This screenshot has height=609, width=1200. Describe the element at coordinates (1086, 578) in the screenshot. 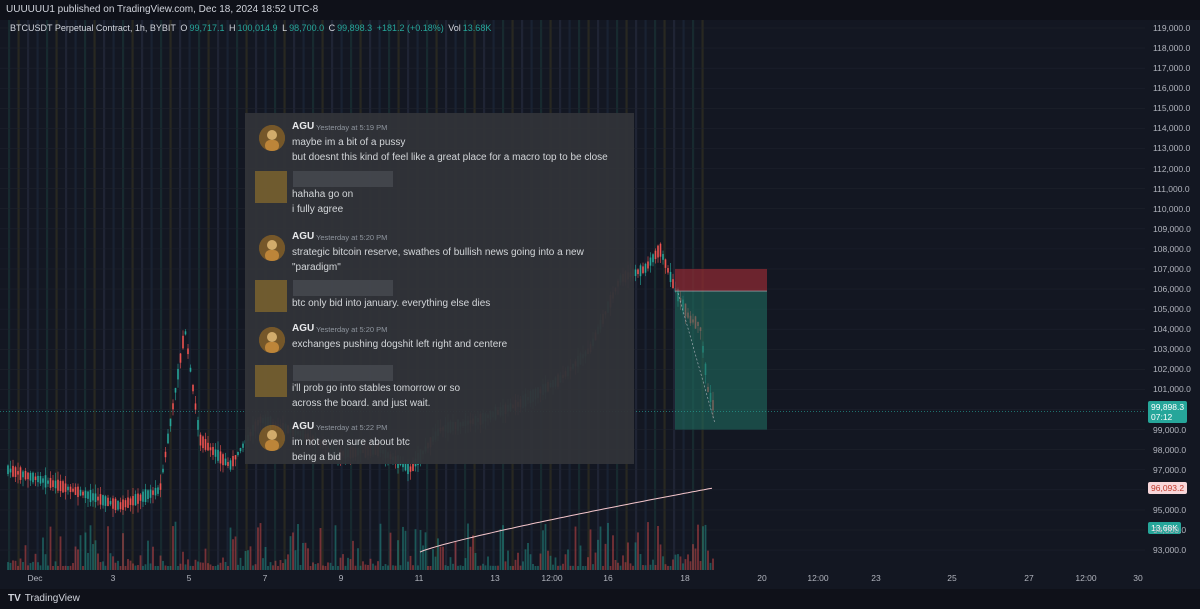

I see `time-tick-label: 12:00` at that location.